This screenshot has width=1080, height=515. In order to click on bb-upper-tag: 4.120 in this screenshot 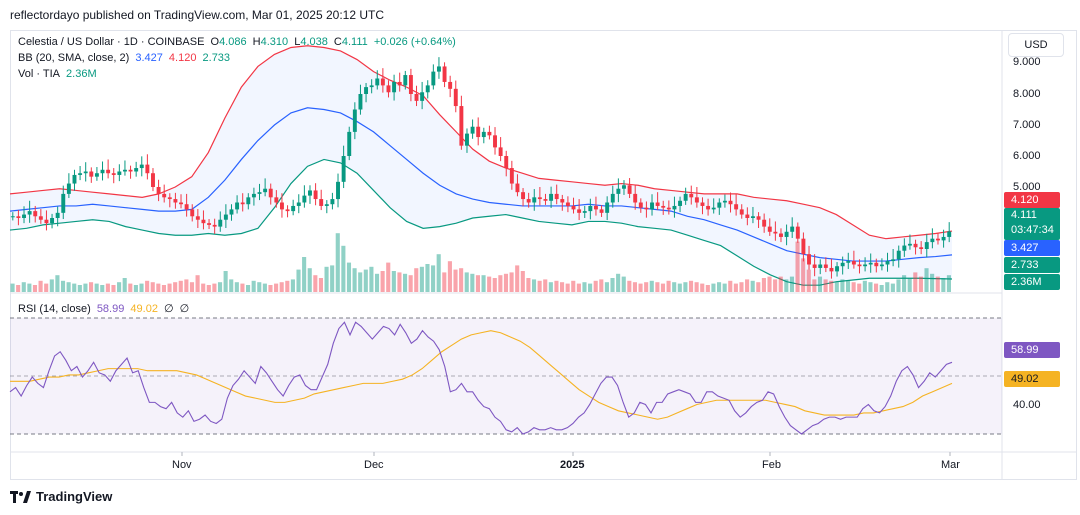, I will do `click(1032, 200)`.